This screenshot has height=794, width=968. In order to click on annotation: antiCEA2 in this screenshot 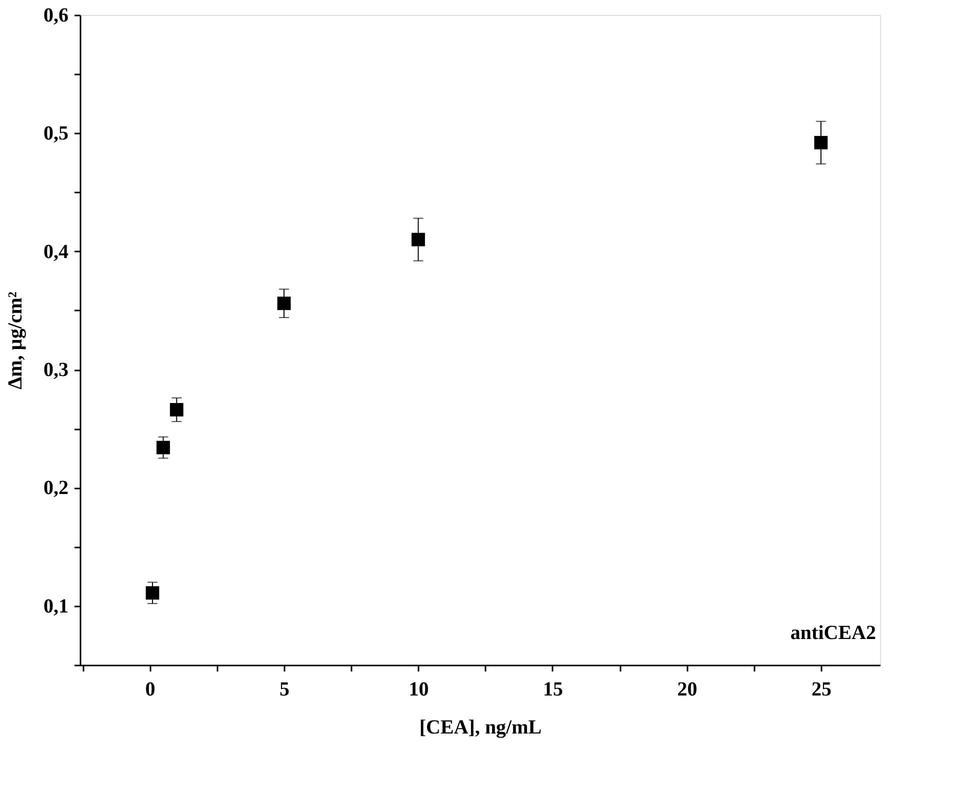, I will do `click(833, 633)`.